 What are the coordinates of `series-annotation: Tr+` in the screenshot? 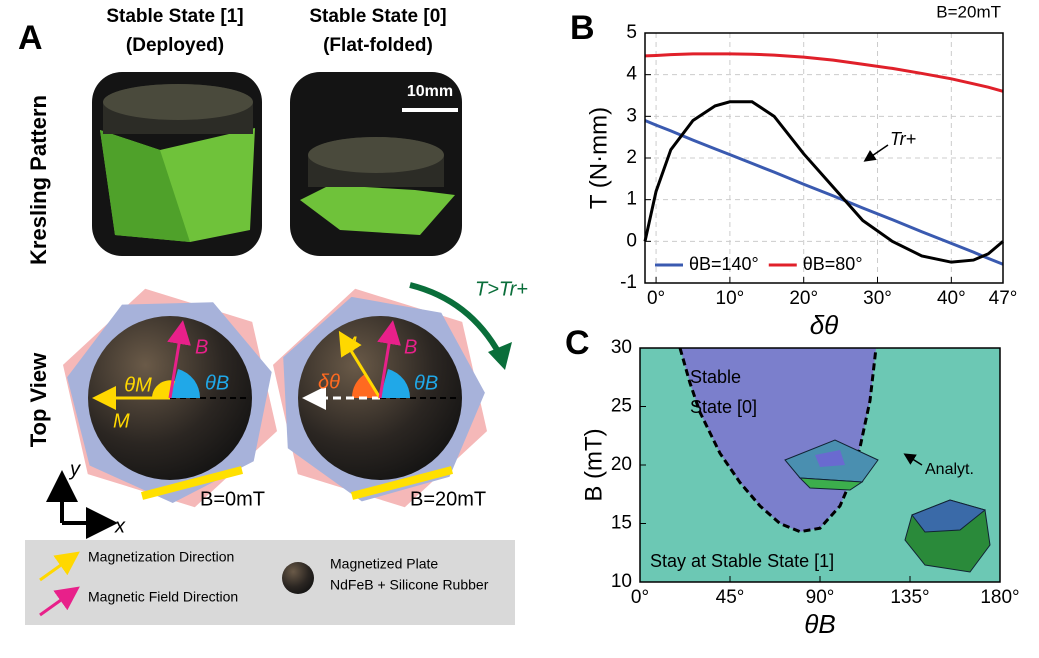 It's located at (903, 139).